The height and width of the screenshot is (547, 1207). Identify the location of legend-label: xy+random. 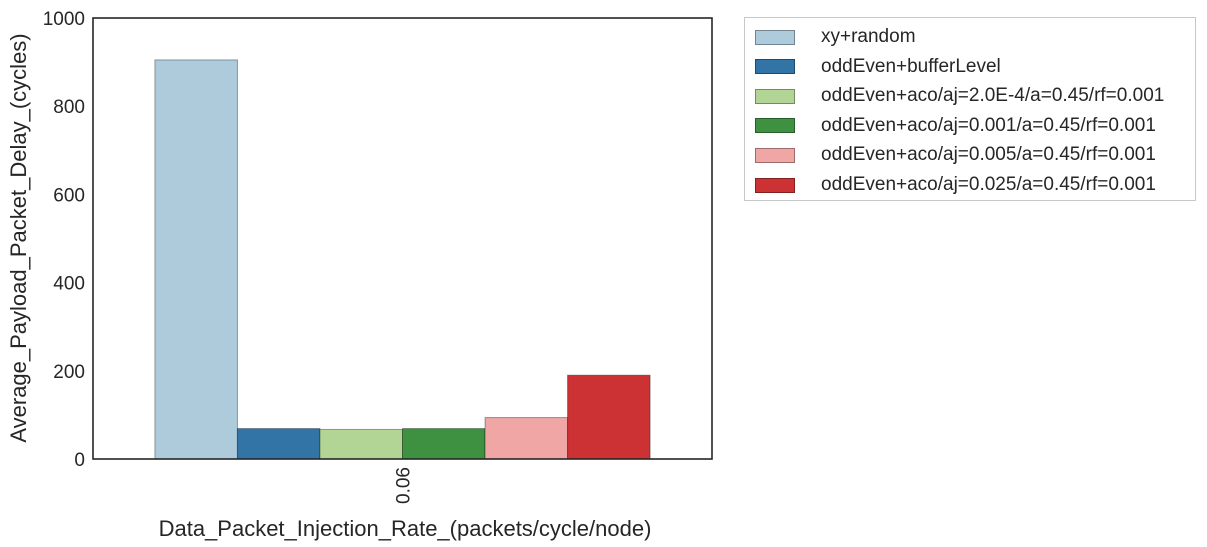
(868, 36).